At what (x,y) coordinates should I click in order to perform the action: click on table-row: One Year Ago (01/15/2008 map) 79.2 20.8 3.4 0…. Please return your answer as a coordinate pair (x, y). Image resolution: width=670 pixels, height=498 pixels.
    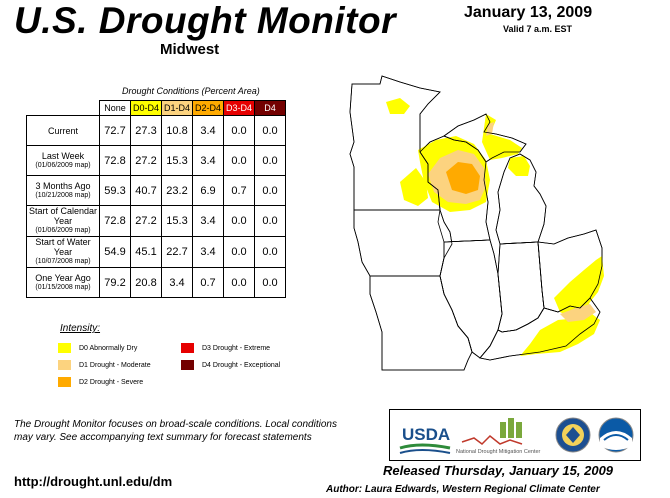
    Looking at the image, I should click on (156, 282).